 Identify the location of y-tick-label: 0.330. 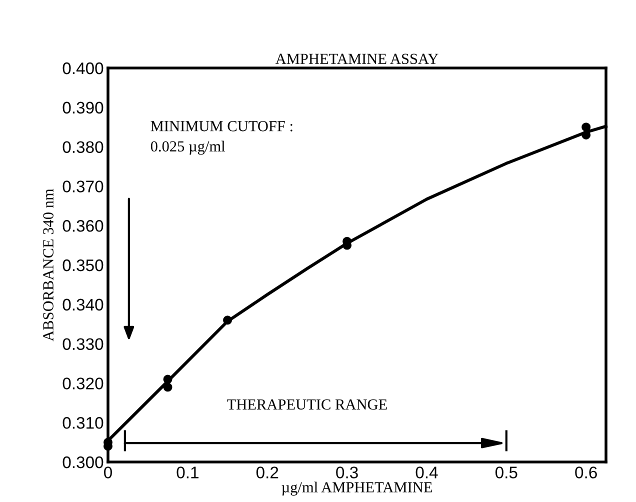
(83, 344).